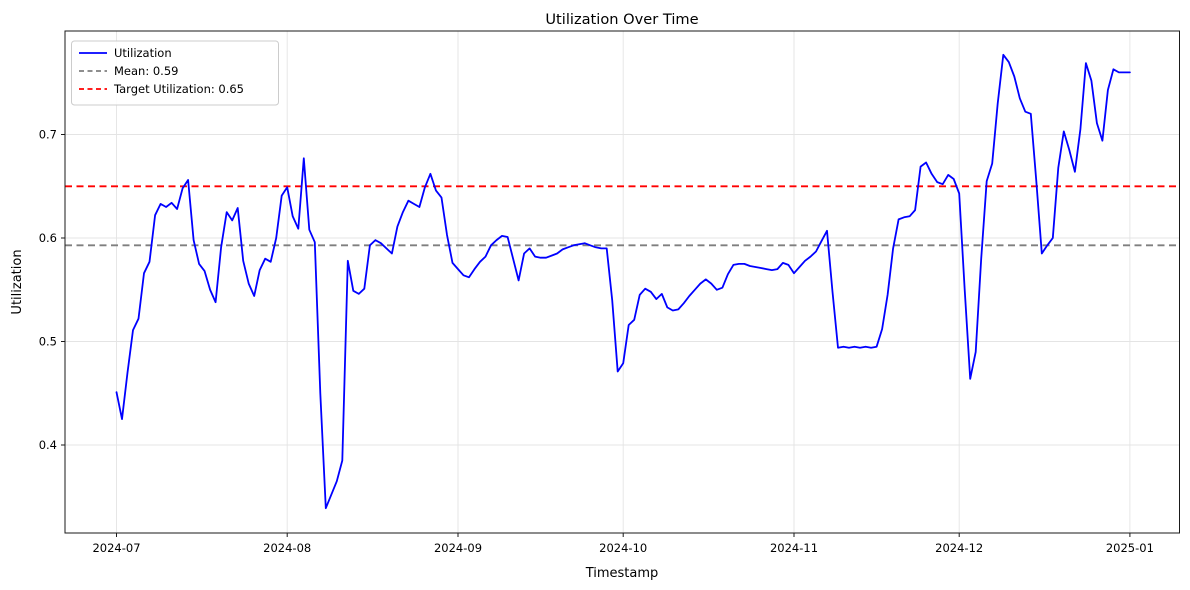 This screenshot has height=590, width=1190. I want to click on legend-label-utilization: Utilization, so click(143, 53).